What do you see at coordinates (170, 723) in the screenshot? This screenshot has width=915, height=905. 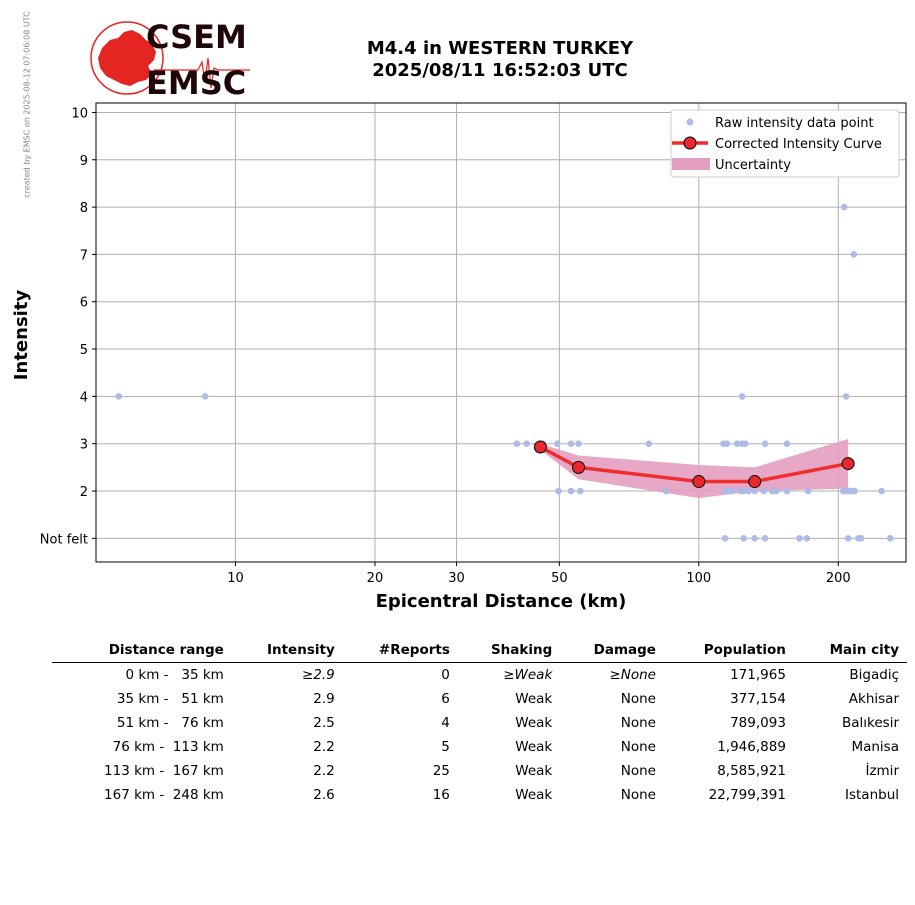 I see `cell-distance-range: 51 km - 76 km` at bounding box center [170, 723].